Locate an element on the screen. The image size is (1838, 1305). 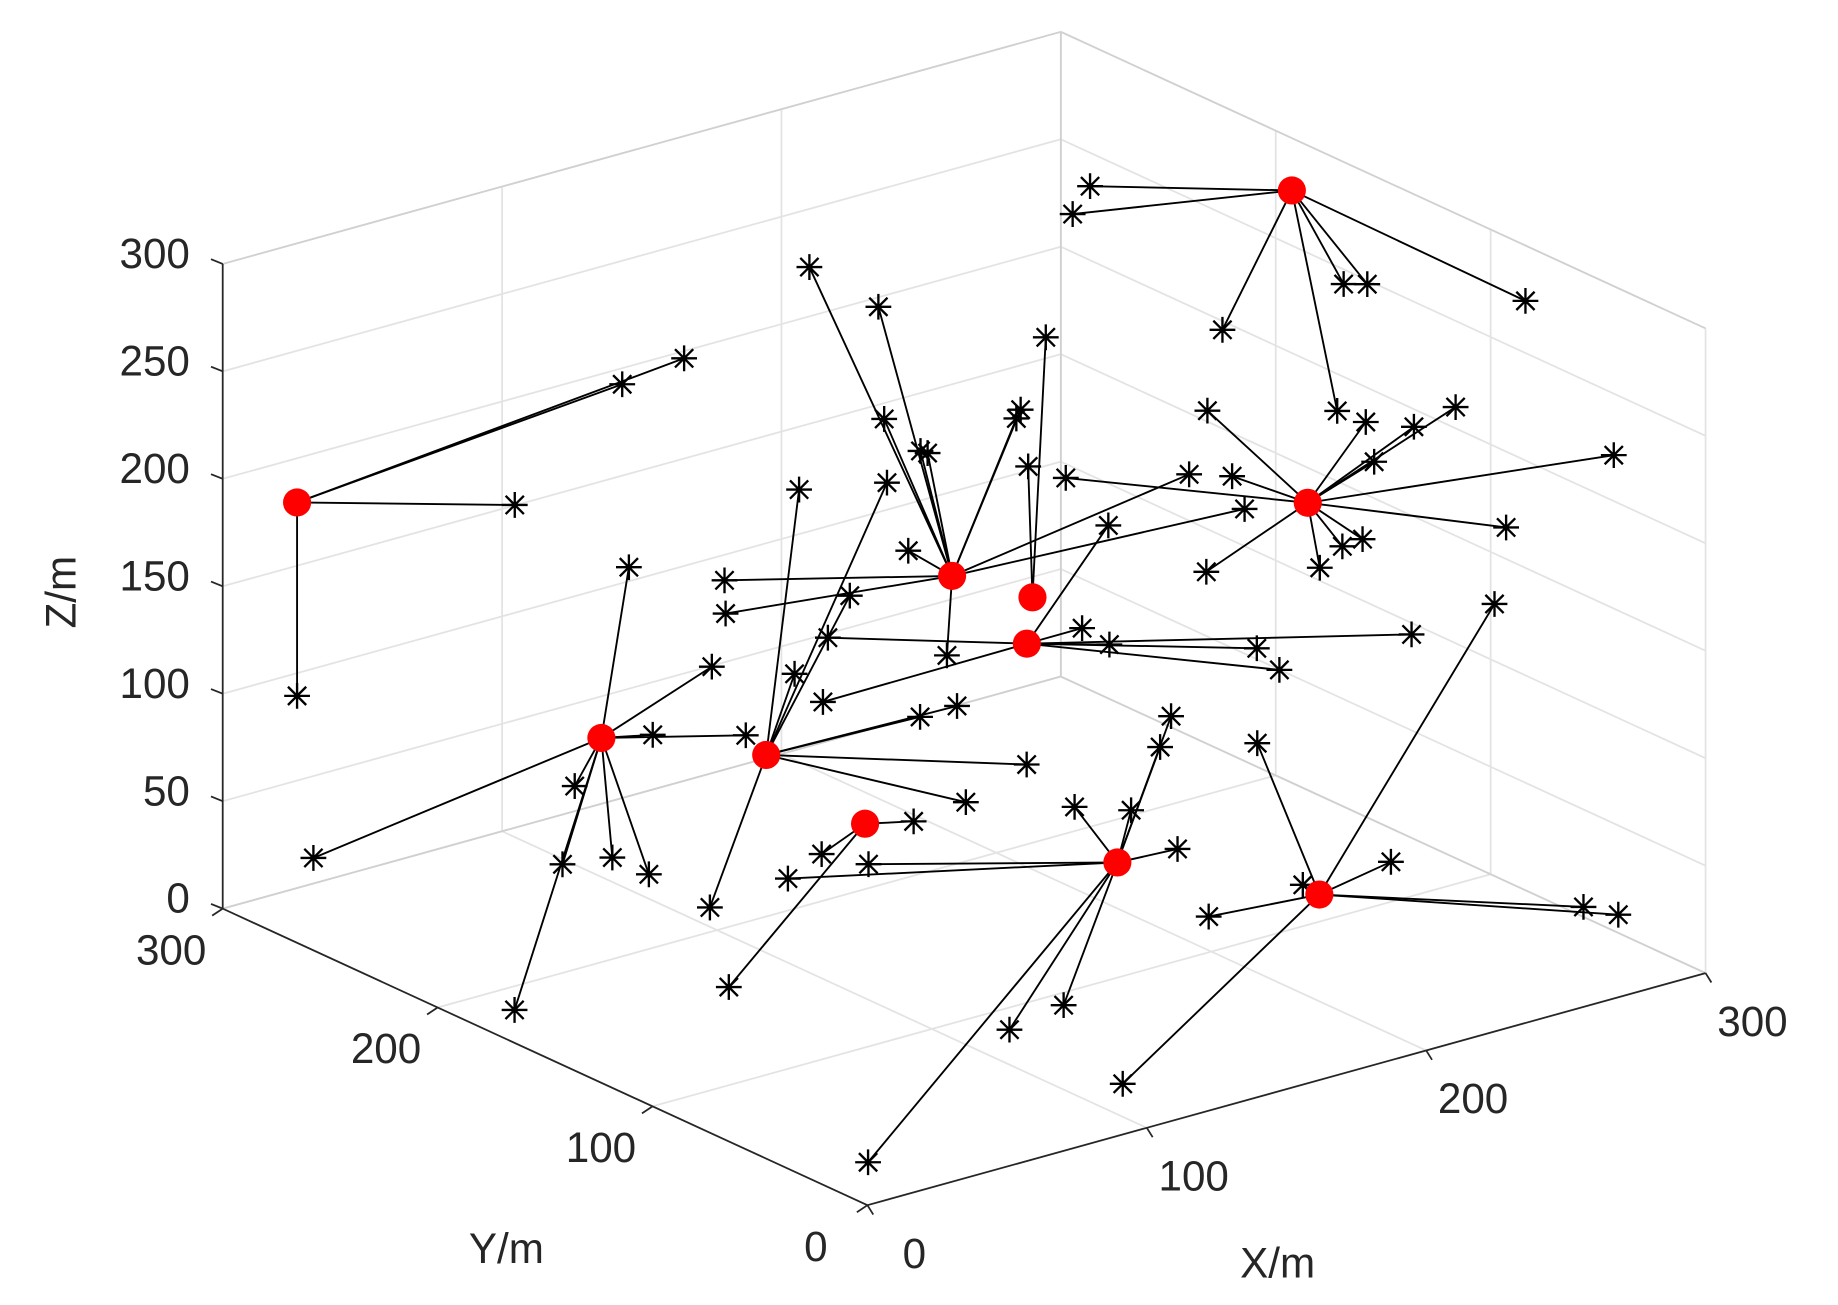
y-tick-label: 100 is located at coordinates (601, 1147).